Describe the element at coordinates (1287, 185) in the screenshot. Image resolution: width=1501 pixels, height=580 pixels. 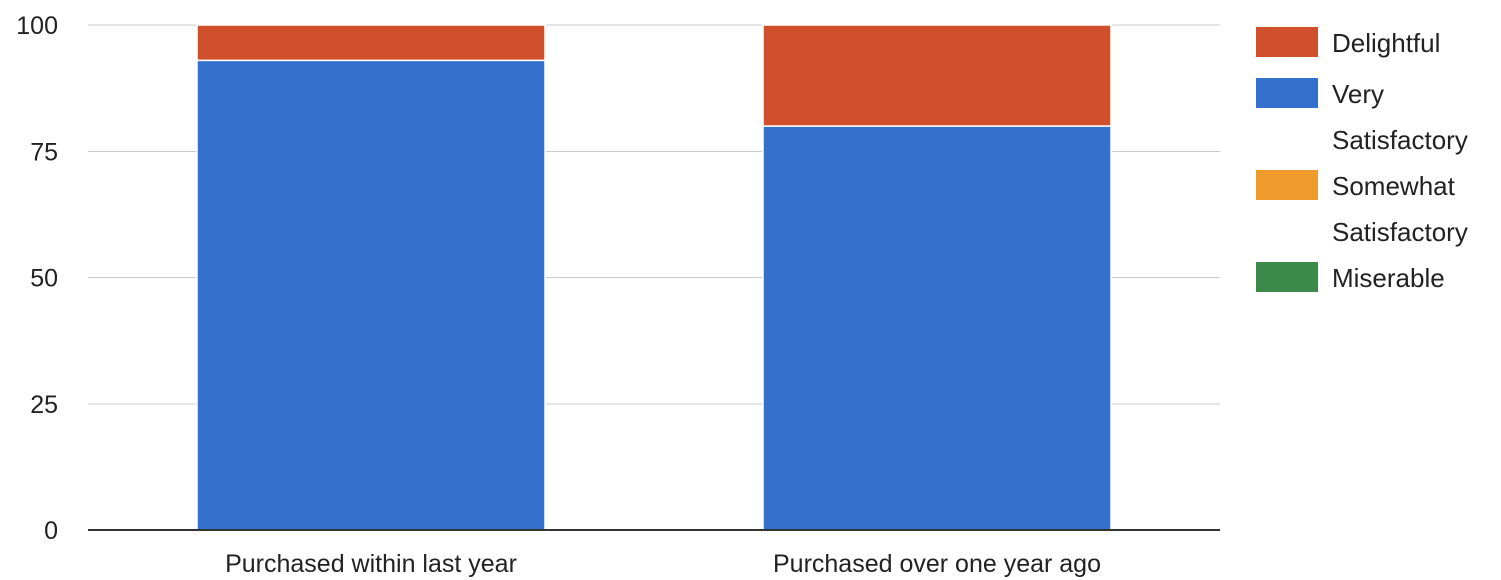
I see `legend-swatch-somewhat-satisfactory` at that location.